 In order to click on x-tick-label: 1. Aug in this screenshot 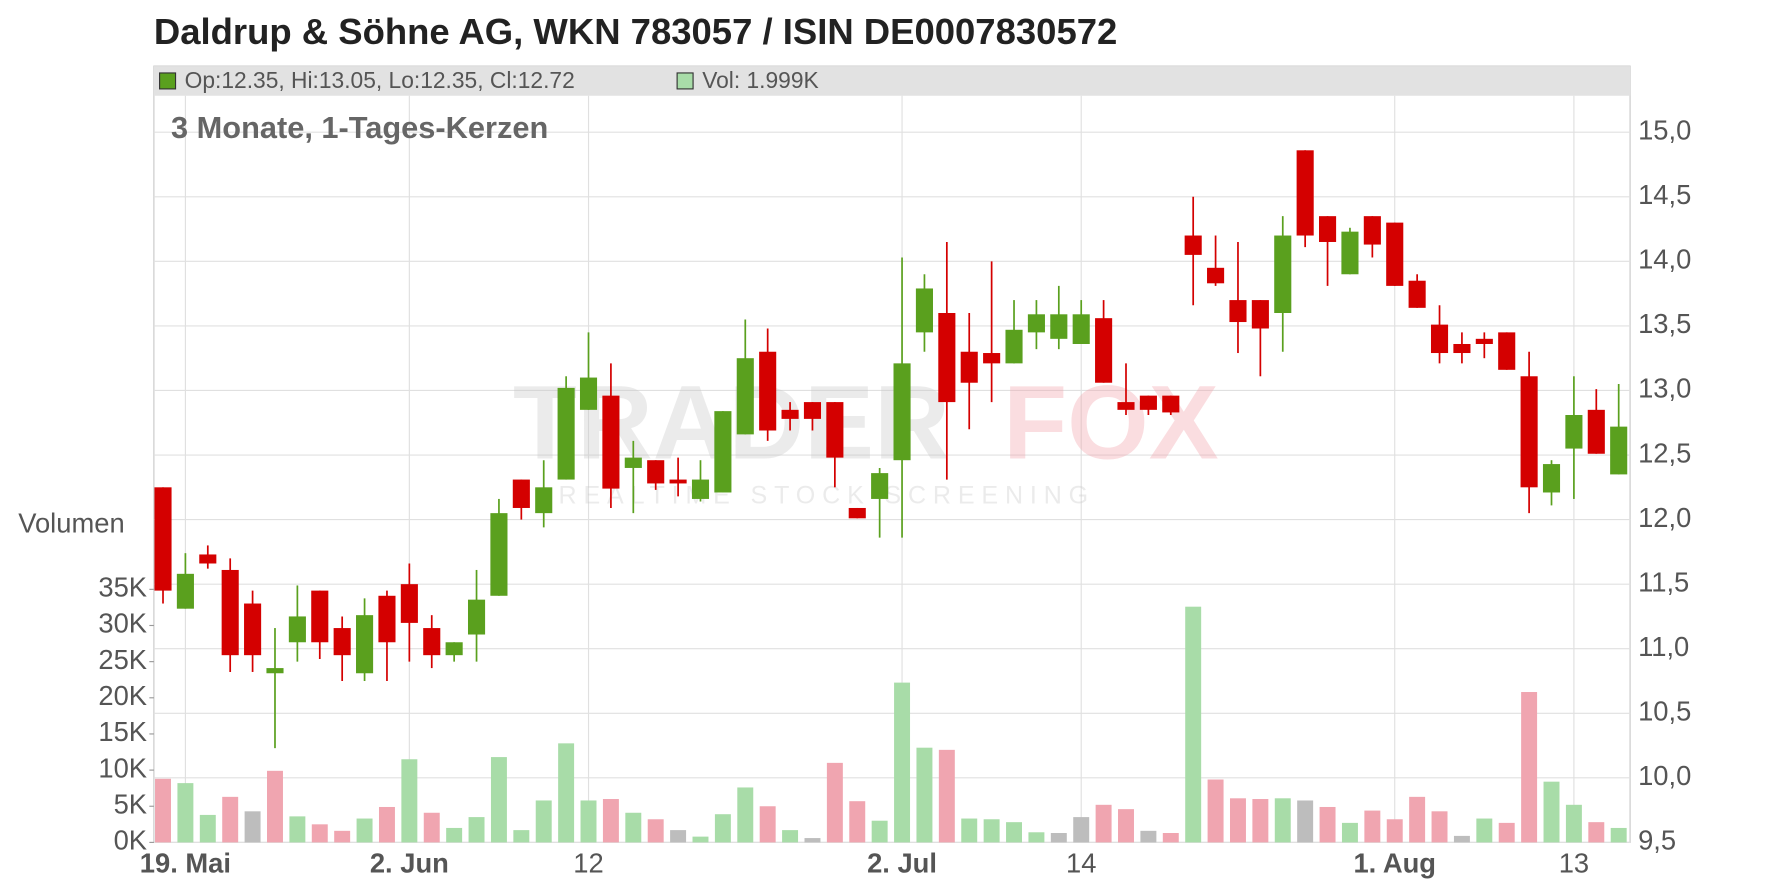, I will do `click(1394, 862)`.